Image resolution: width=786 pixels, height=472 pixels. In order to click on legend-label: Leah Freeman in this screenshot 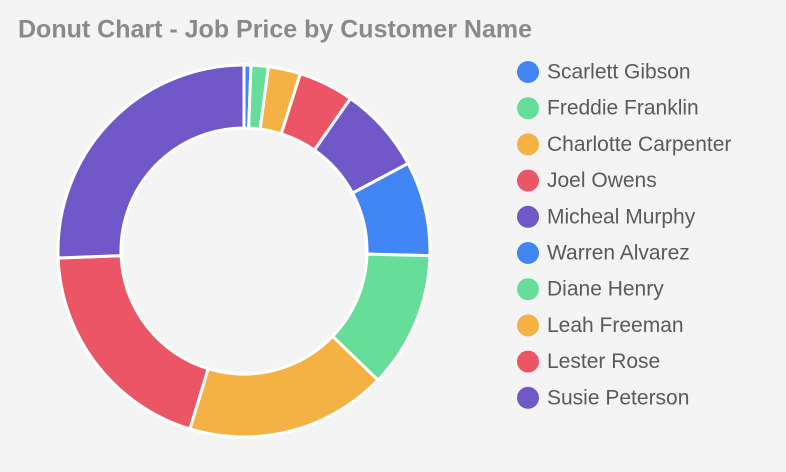, I will do `click(615, 325)`.